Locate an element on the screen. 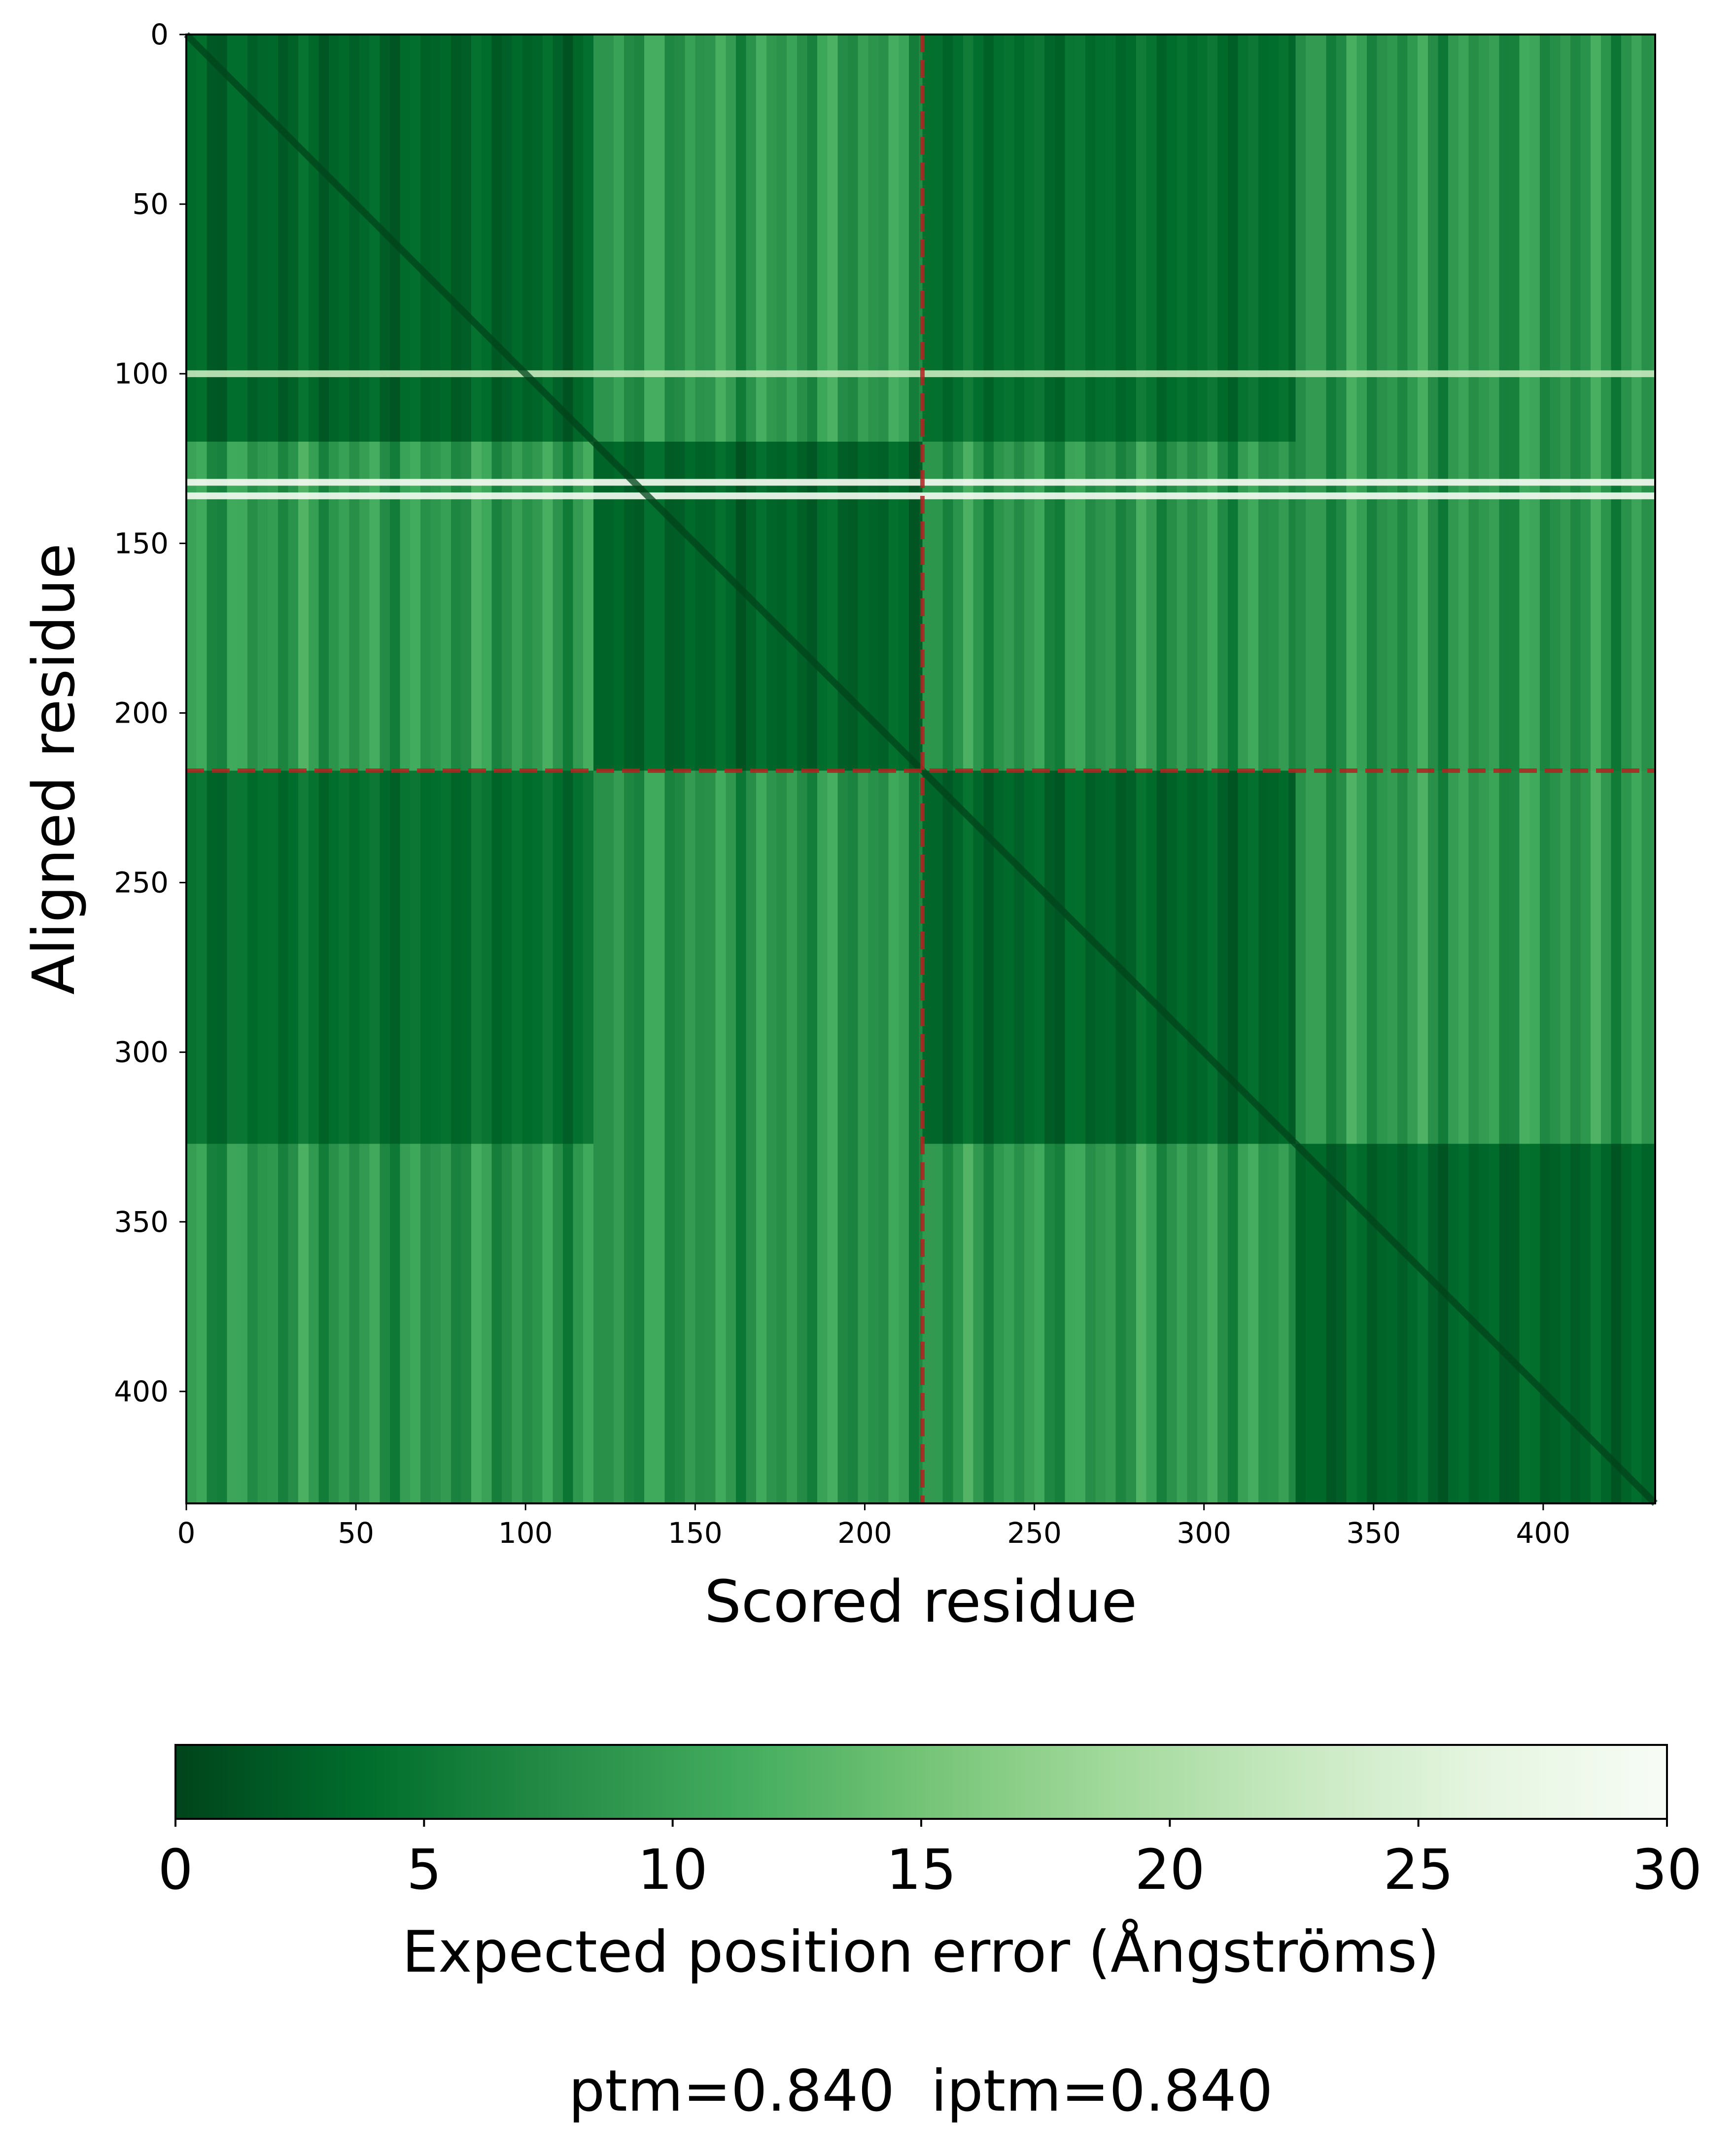 The image size is (1735, 2156). x-tick-label: 400 is located at coordinates (1543, 1533).